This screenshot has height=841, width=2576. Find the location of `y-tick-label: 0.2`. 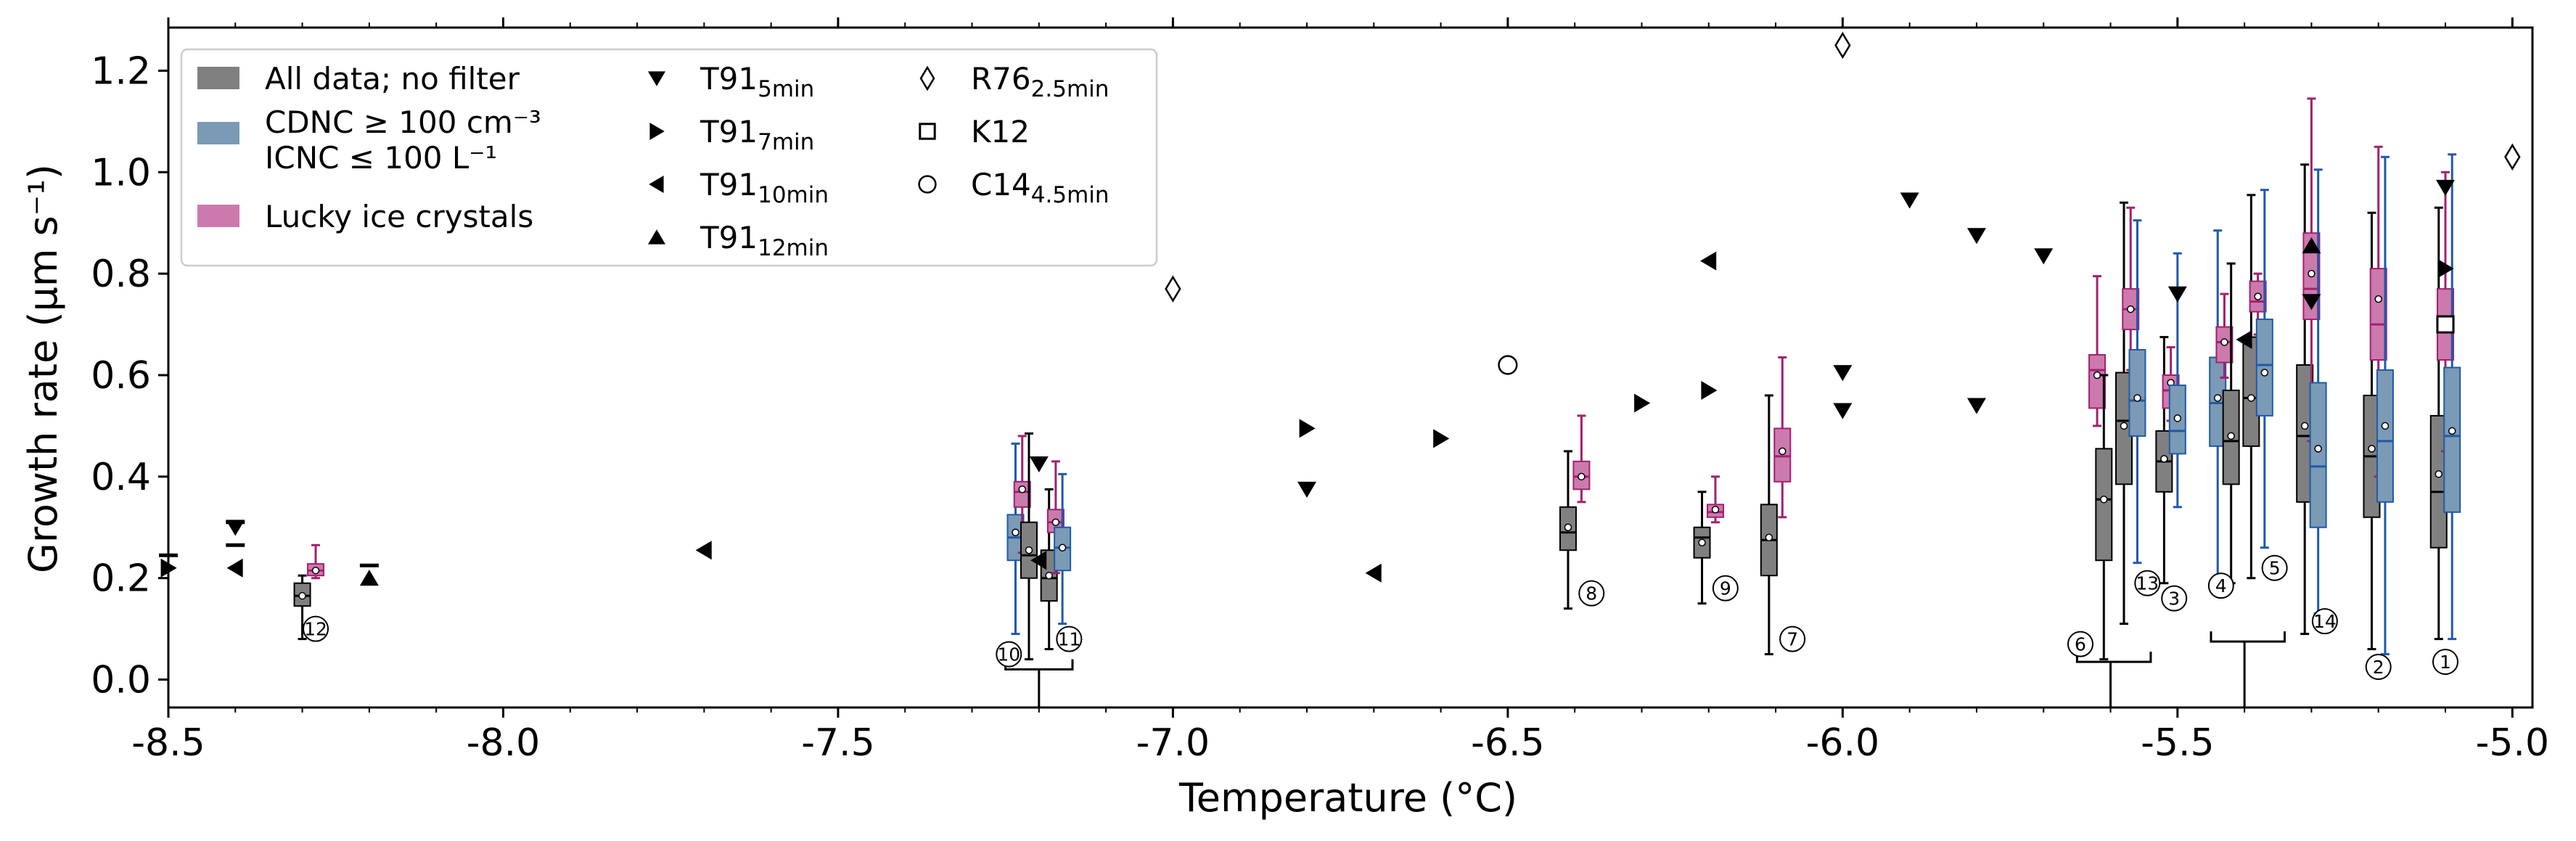

y-tick-label: 0.2 is located at coordinates (121, 579).